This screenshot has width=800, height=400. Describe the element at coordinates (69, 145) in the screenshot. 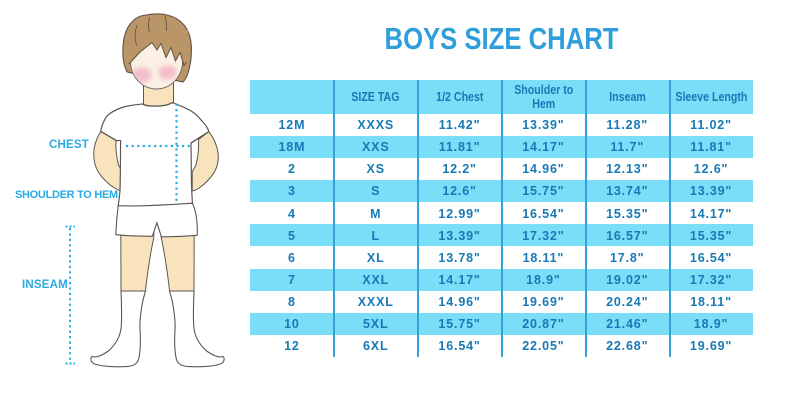

I see `svg-text: CHEST` at that location.